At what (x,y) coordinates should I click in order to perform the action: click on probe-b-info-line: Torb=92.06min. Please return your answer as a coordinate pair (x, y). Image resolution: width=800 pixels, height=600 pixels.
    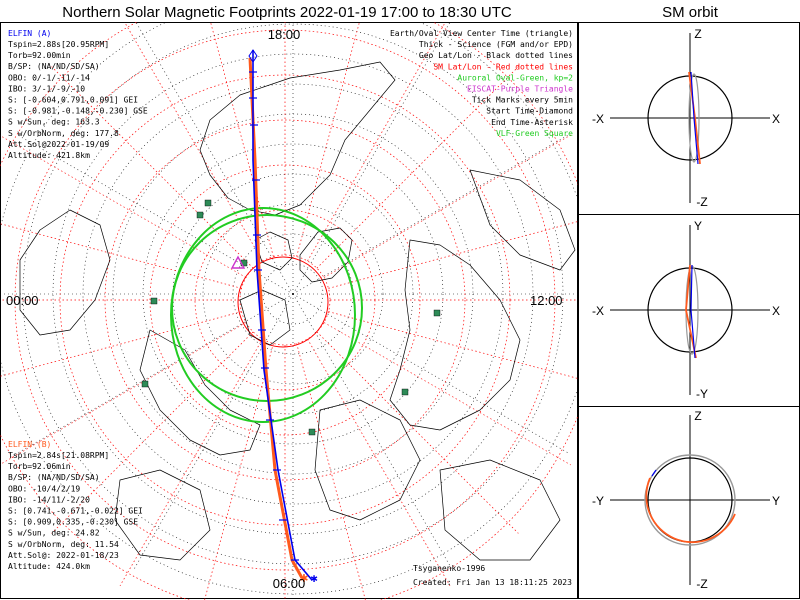
    Looking at the image, I should click on (39, 466).